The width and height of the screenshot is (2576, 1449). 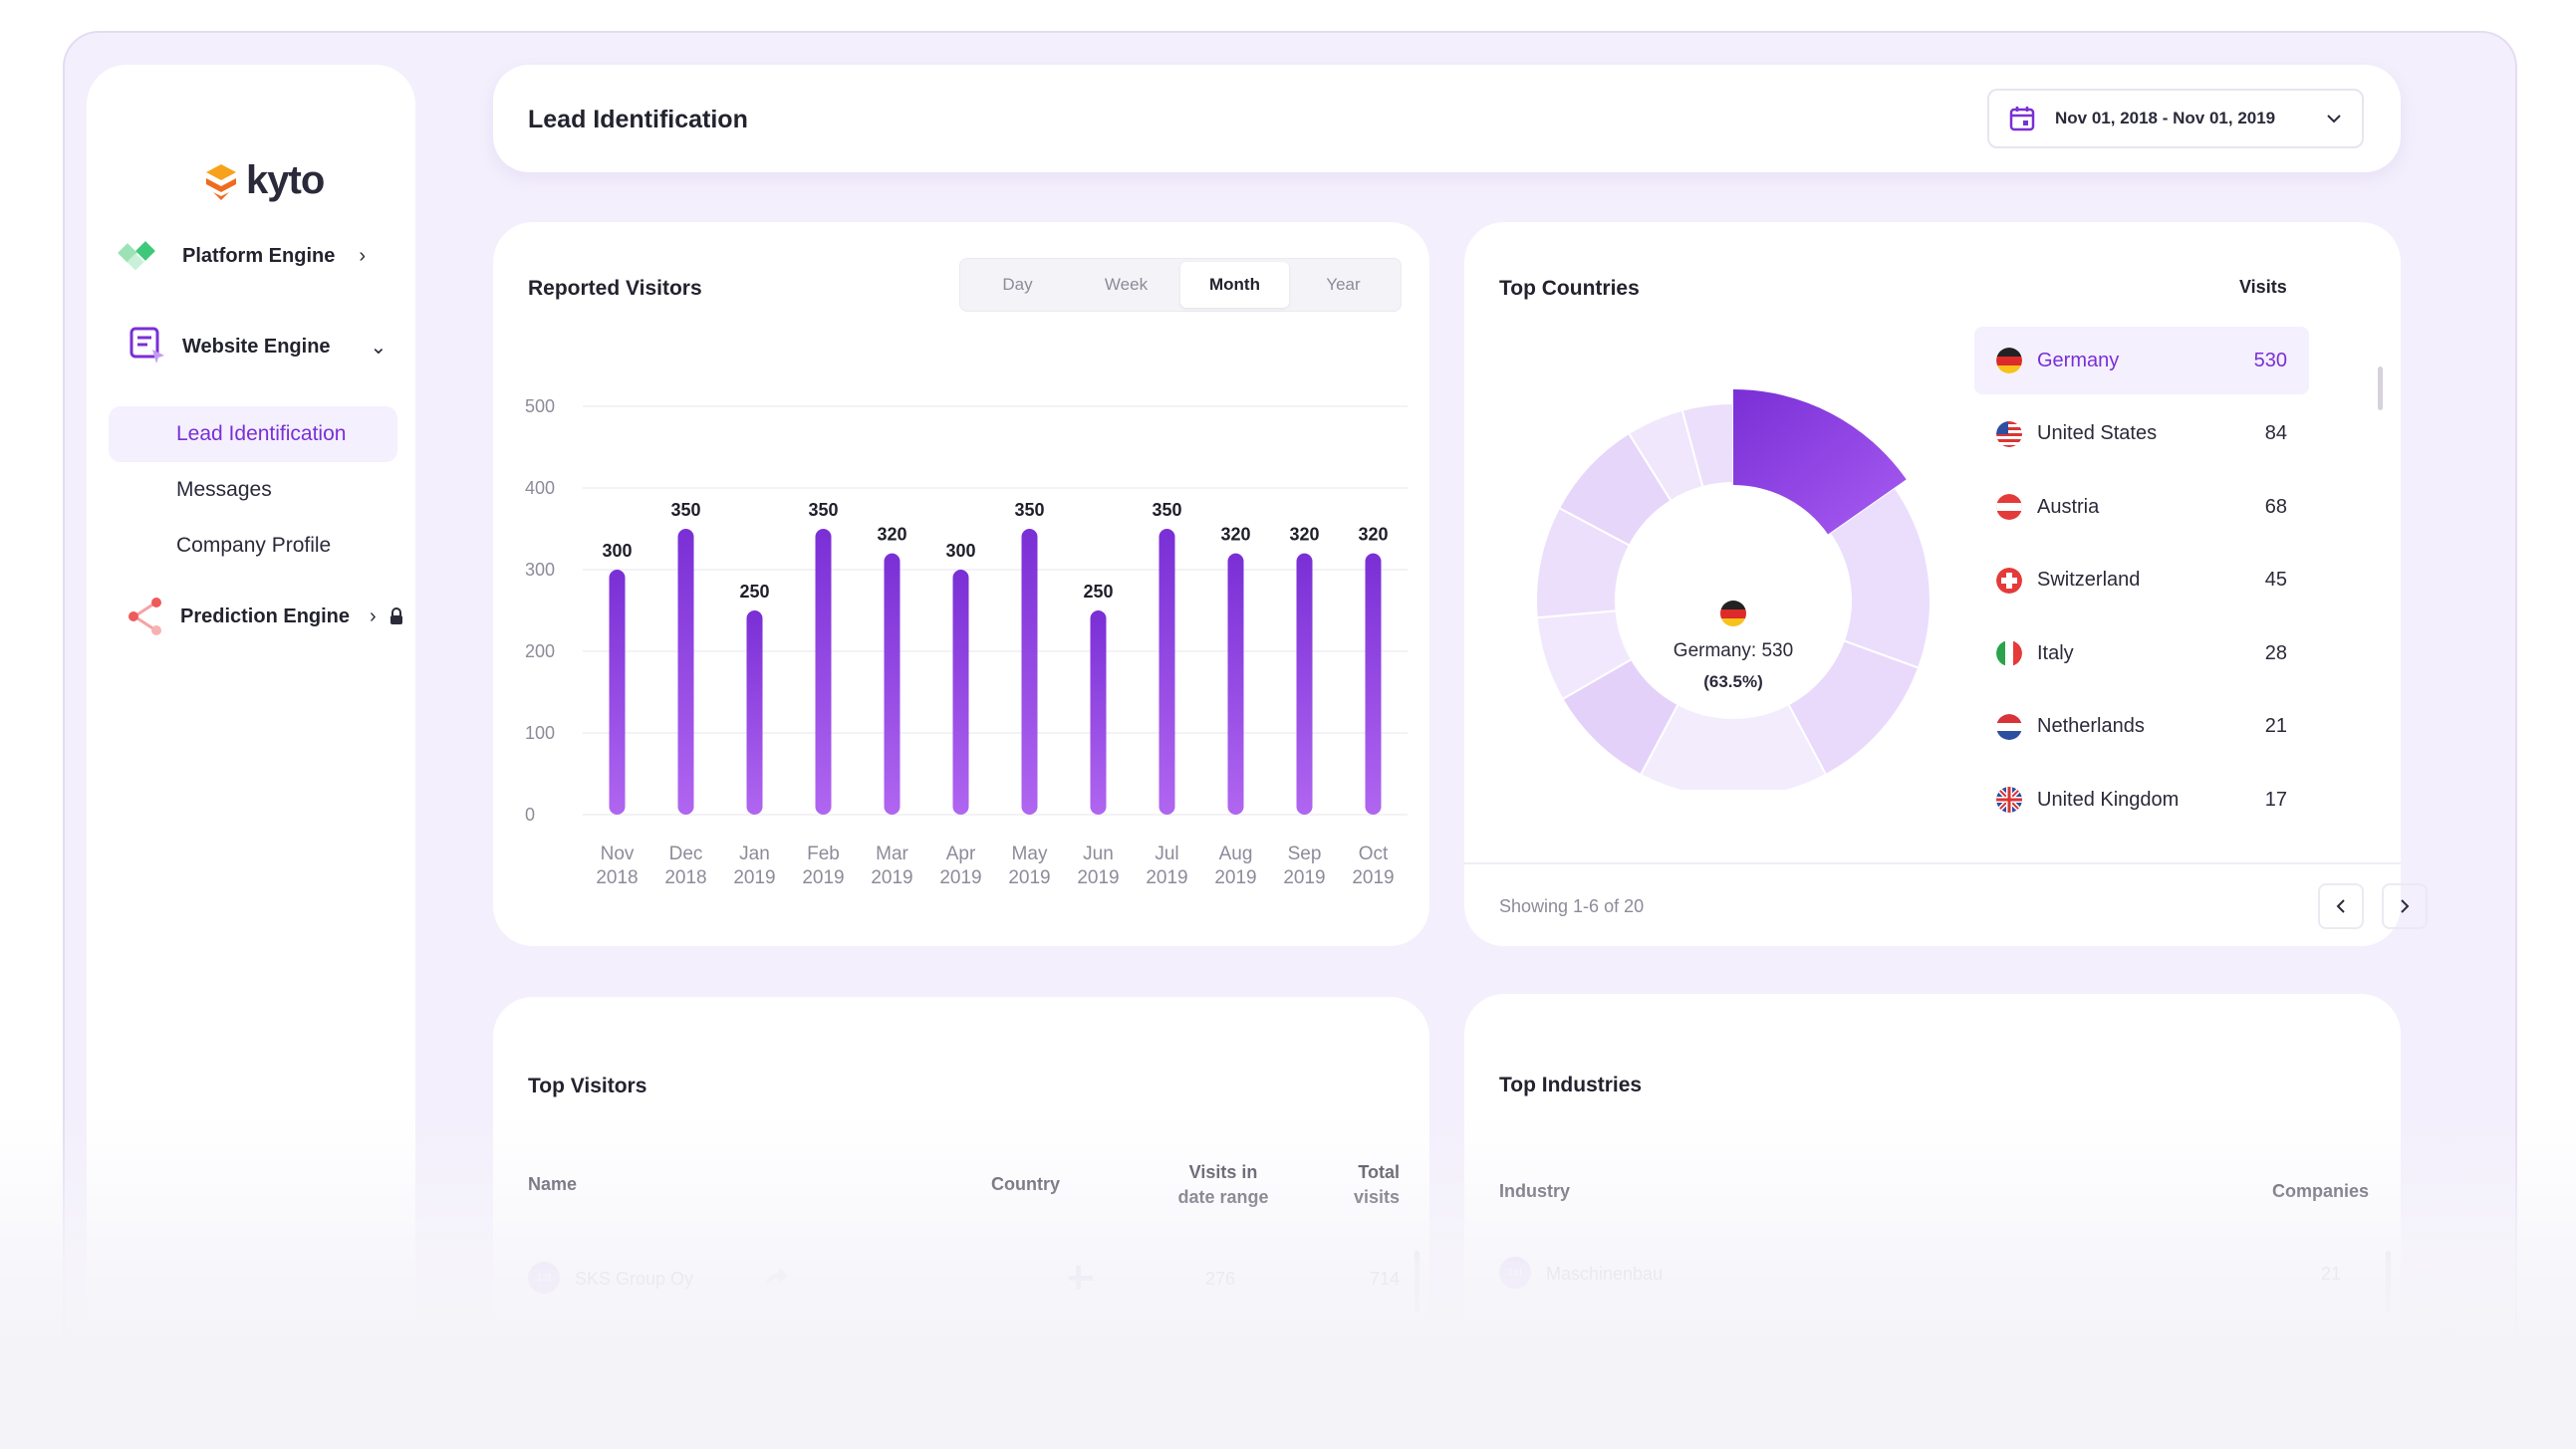 I want to click on country-row: Switzerland 45, so click(x=2141, y=581).